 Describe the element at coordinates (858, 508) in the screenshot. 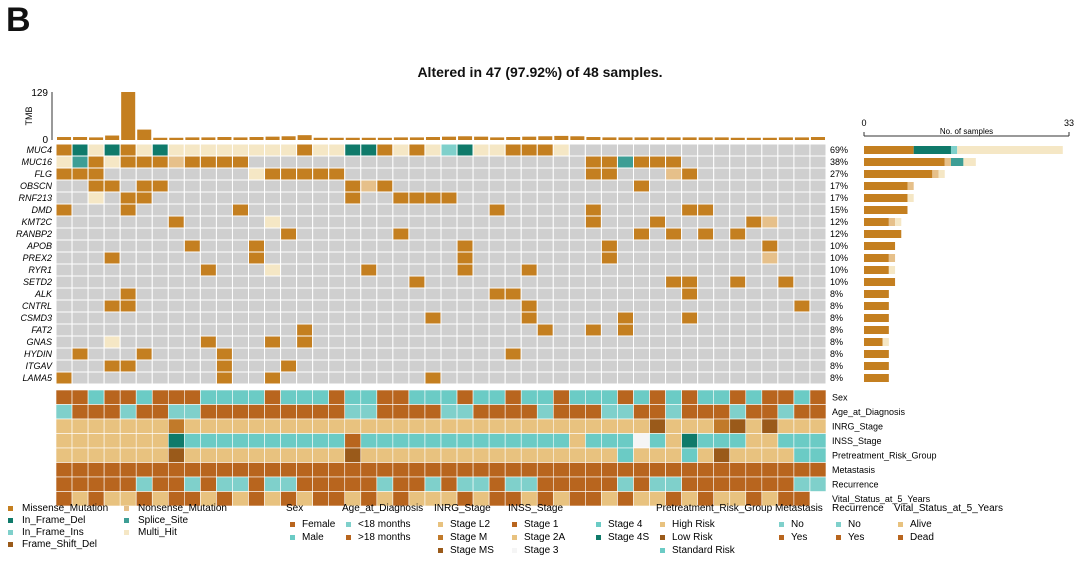

I see `legend-group-title: Recurrence` at that location.